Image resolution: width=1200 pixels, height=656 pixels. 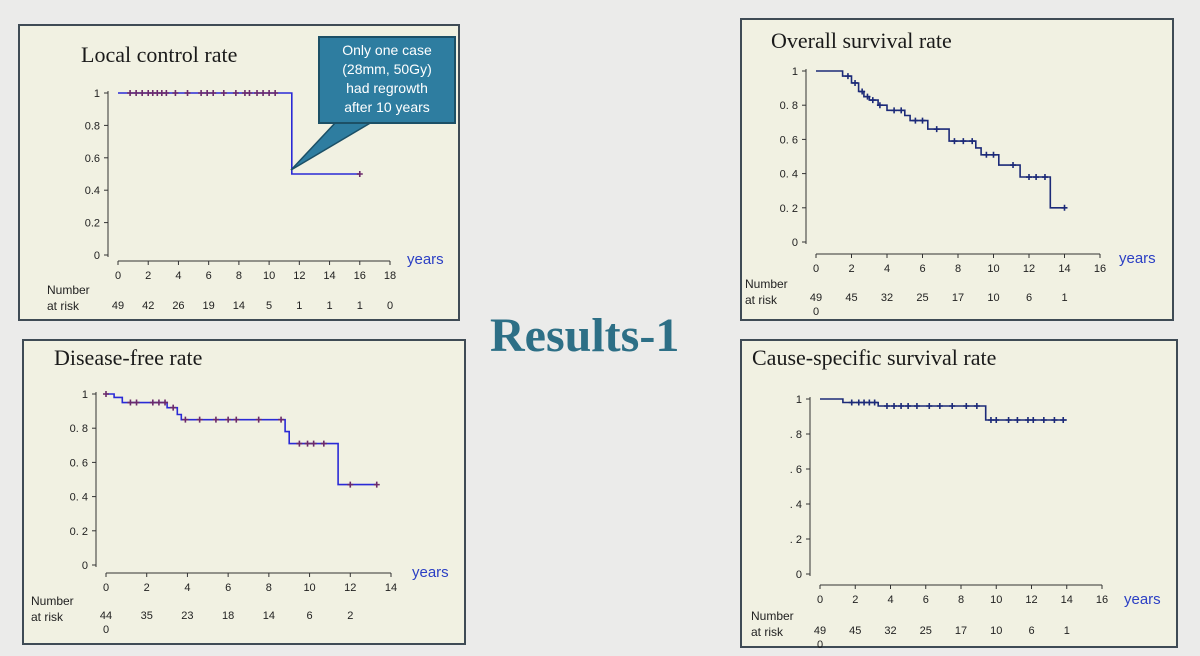 I want to click on chart-title: Local control rate, so click(x=159, y=54).